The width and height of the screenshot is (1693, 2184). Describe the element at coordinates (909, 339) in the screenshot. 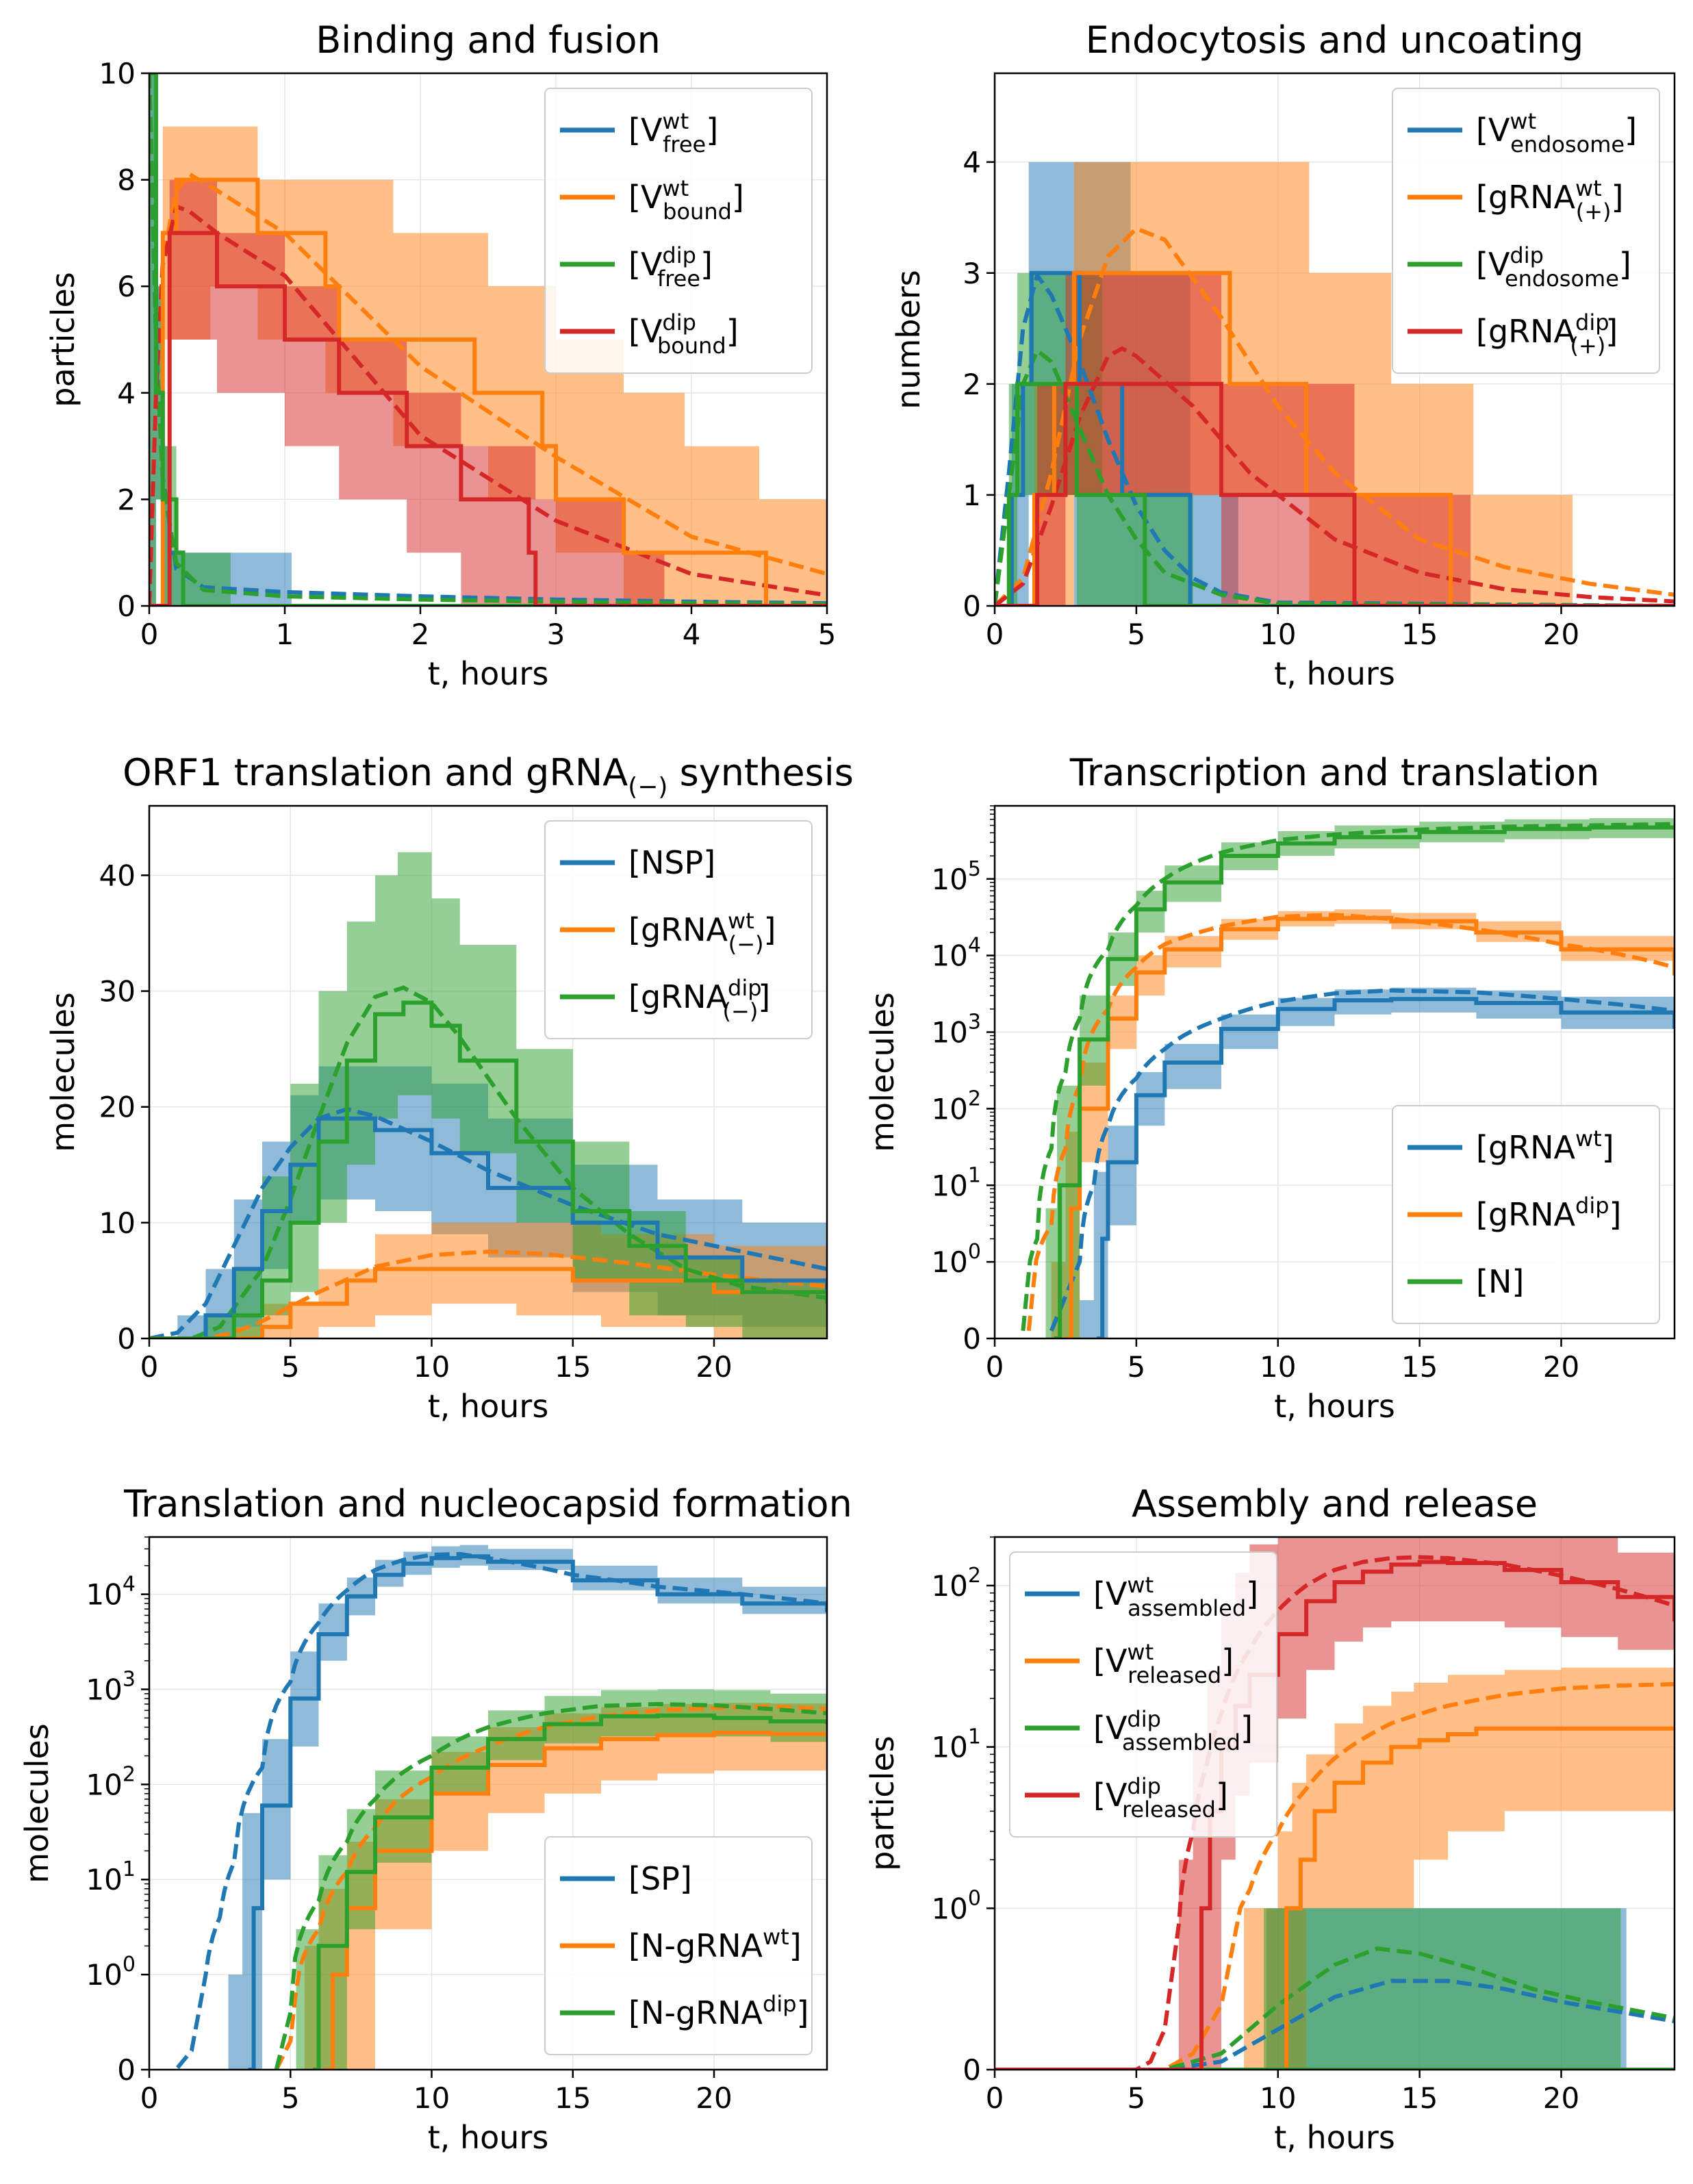

I see `y-axis-label: numbers` at that location.